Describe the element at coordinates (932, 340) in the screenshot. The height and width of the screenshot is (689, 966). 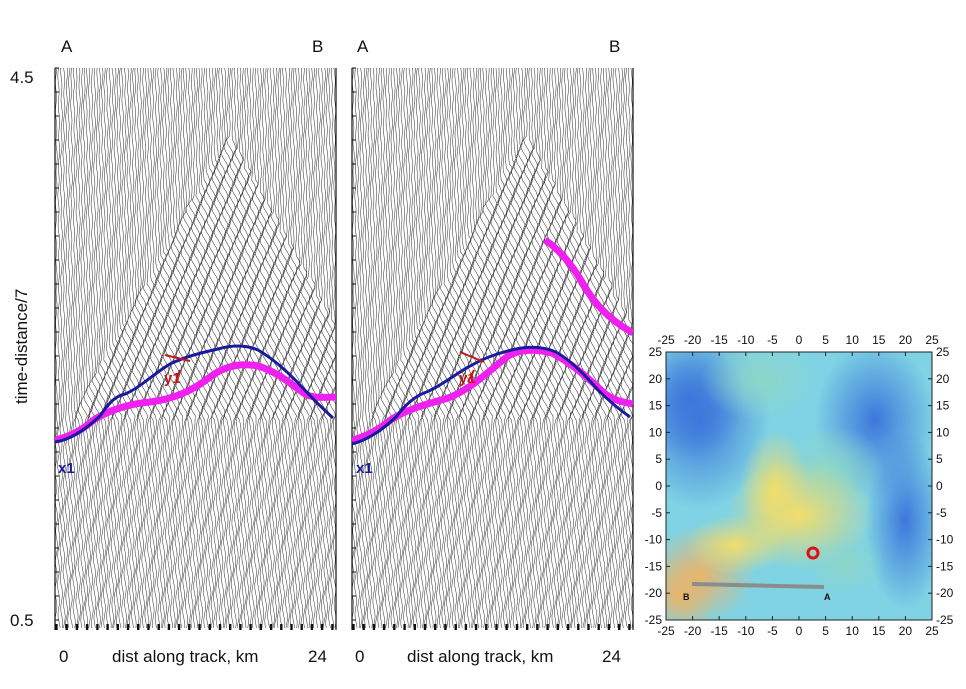
I see `map-x-tick-top: 25` at that location.